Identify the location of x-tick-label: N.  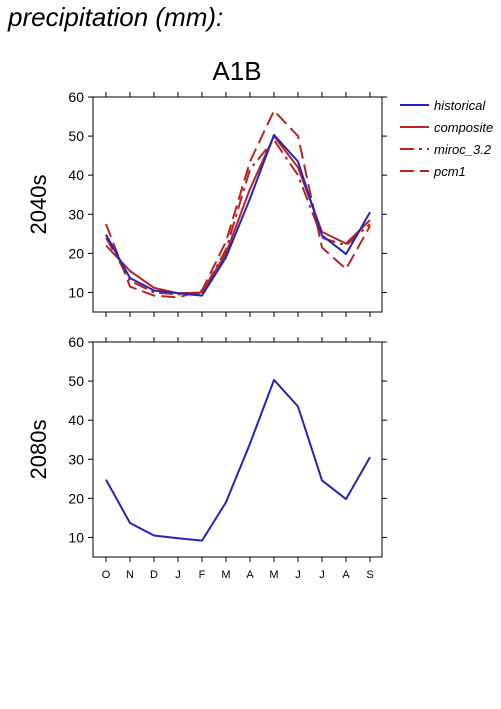
(130, 575).